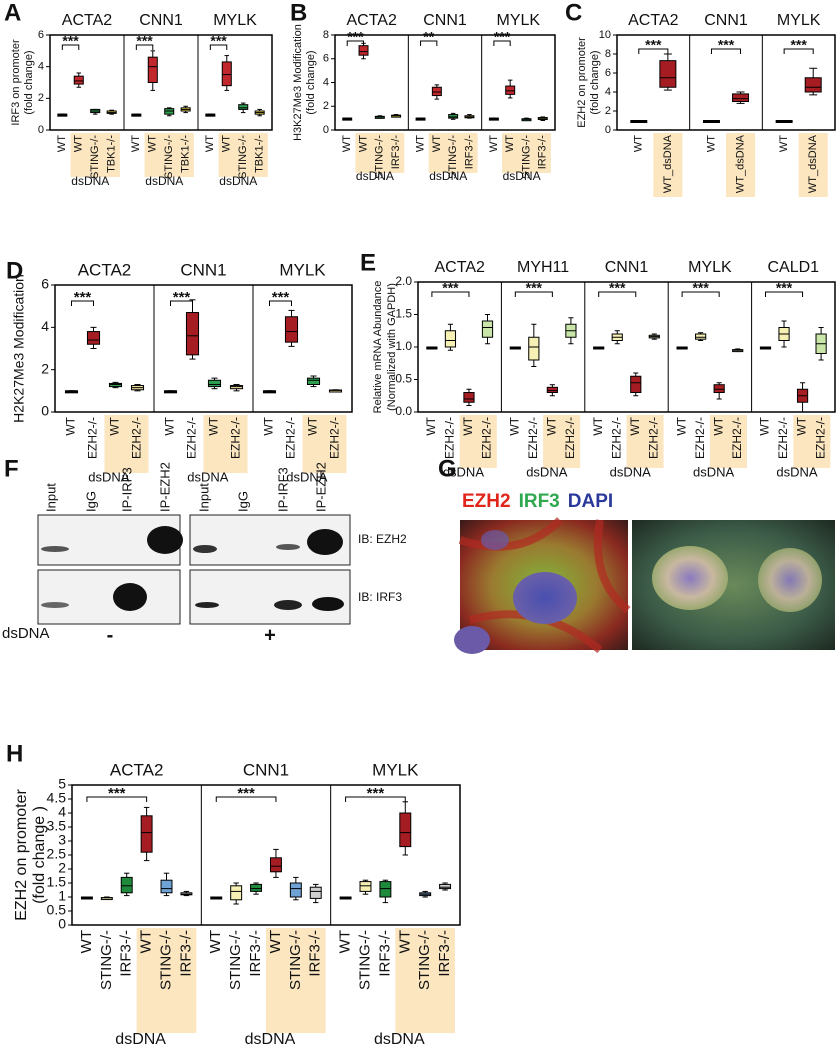 The image size is (839, 1050). What do you see at coordinates (582, 82) in the screenshot?
I see `y-axis-label: EZH2 on promoter` at bounding box center [582, 82].